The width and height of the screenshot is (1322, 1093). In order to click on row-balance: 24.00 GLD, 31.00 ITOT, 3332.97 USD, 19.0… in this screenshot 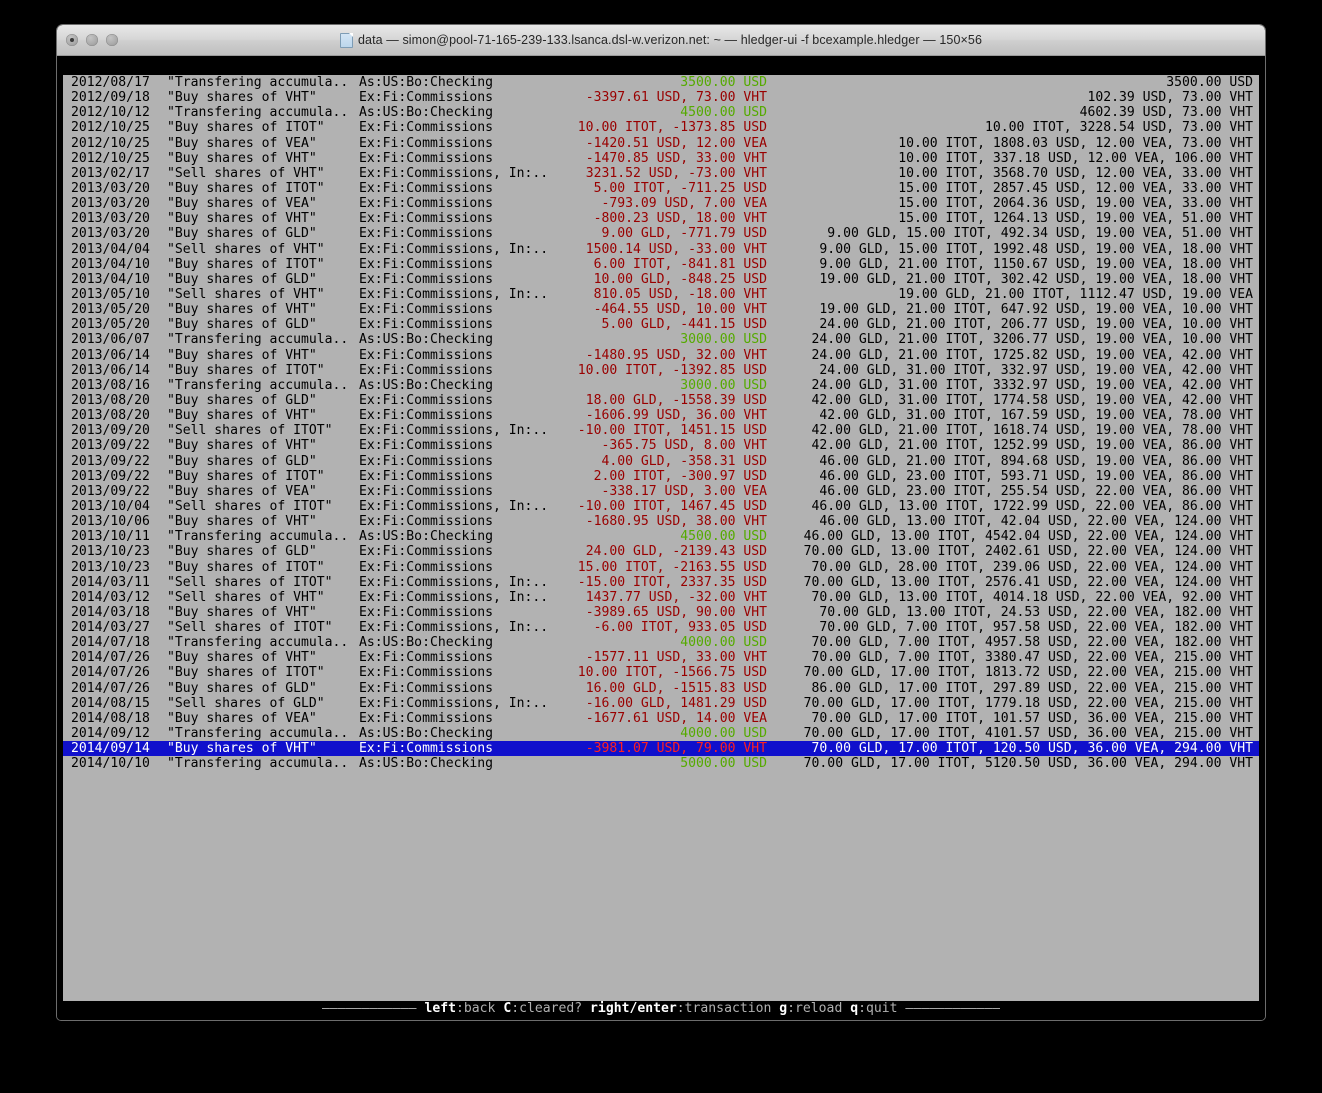, I will do `click(1032, 385)`.